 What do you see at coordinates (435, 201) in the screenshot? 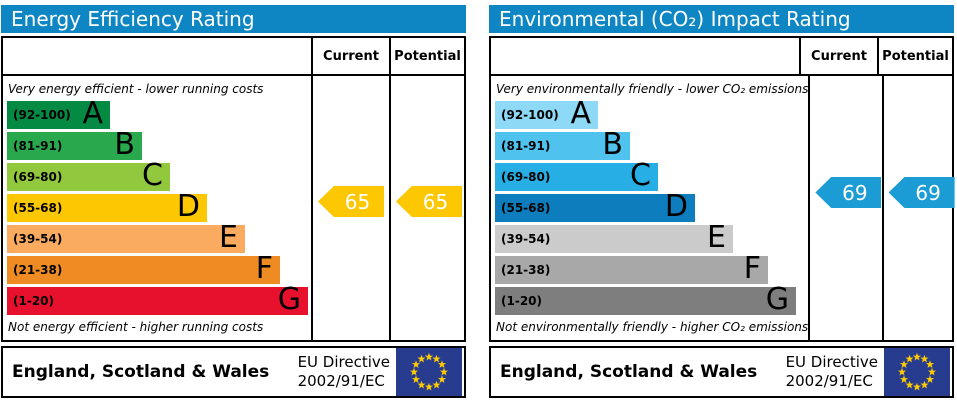
I see `potential-rating-value: 65` at bounding box center [435, 201].